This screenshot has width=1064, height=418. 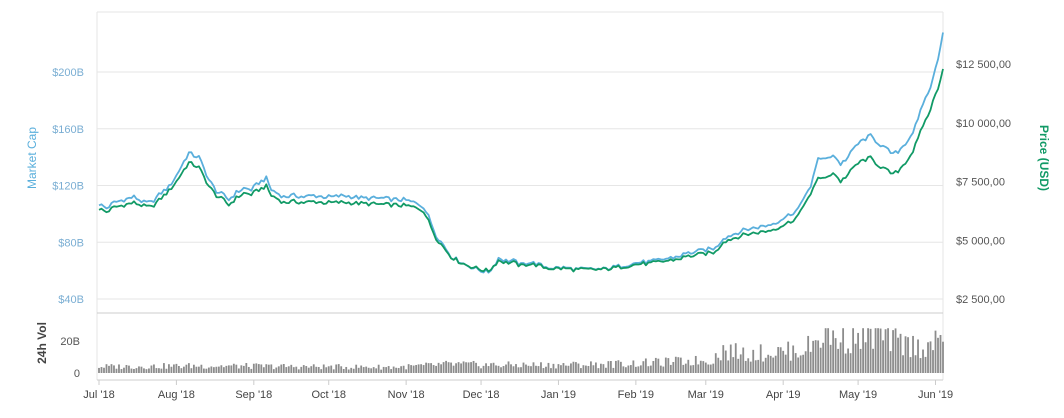 What do you see at coordinates (71, 243) in the screenshot?
I see `left-tick-label: $80B` at bounding box center [71, 243].